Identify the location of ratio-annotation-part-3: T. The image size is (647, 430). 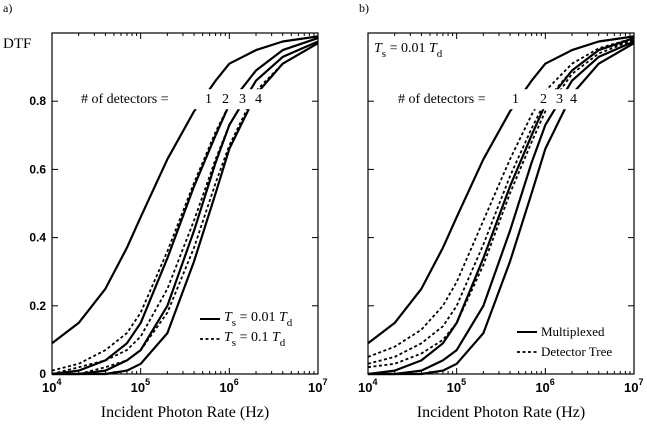
(433, 48).